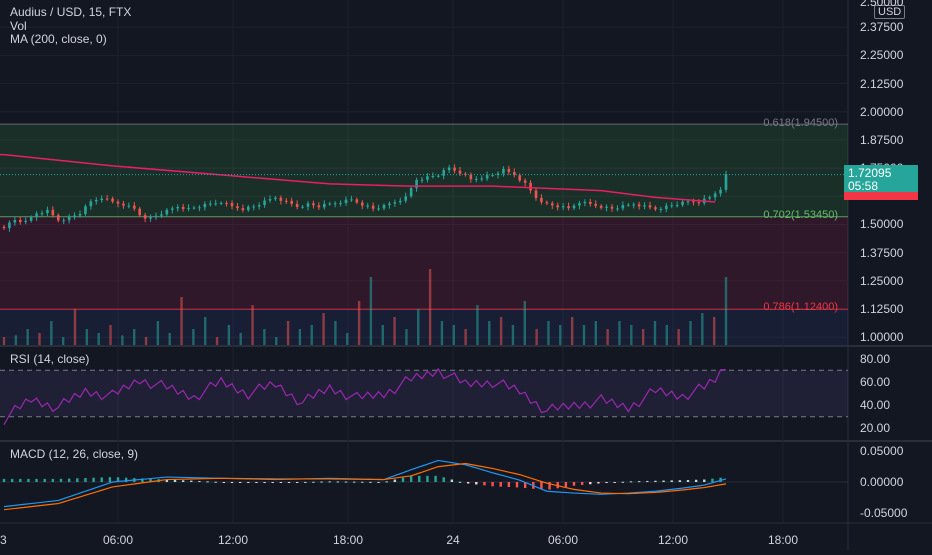 The image size is (932, 555). Describe the element at coordinates (870, 173) in the screenshot. I see `current-price-value: 1.72095` at that location.